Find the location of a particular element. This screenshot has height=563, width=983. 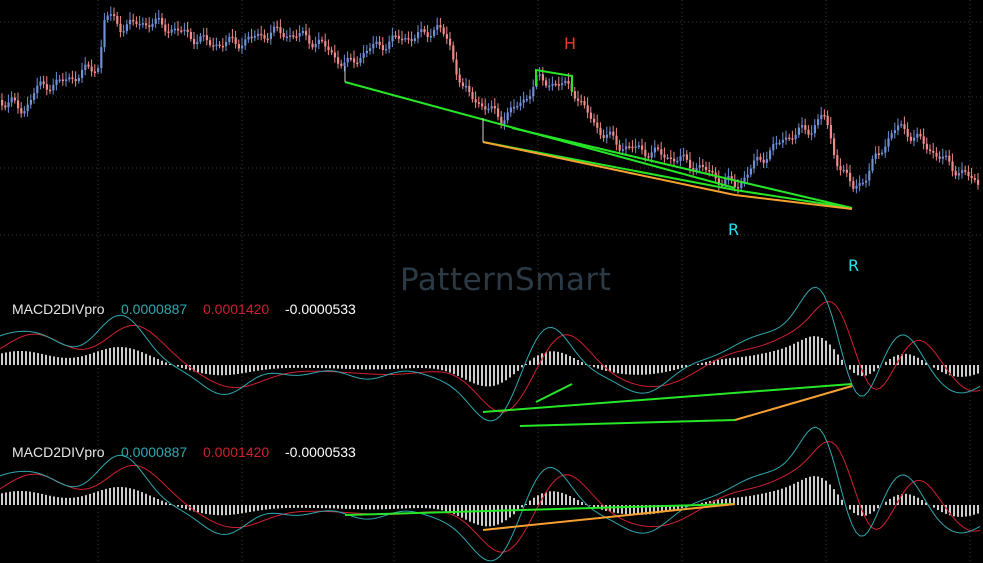

indicator-value-signal: 0.0001420 is located at coordinates (236, 452).